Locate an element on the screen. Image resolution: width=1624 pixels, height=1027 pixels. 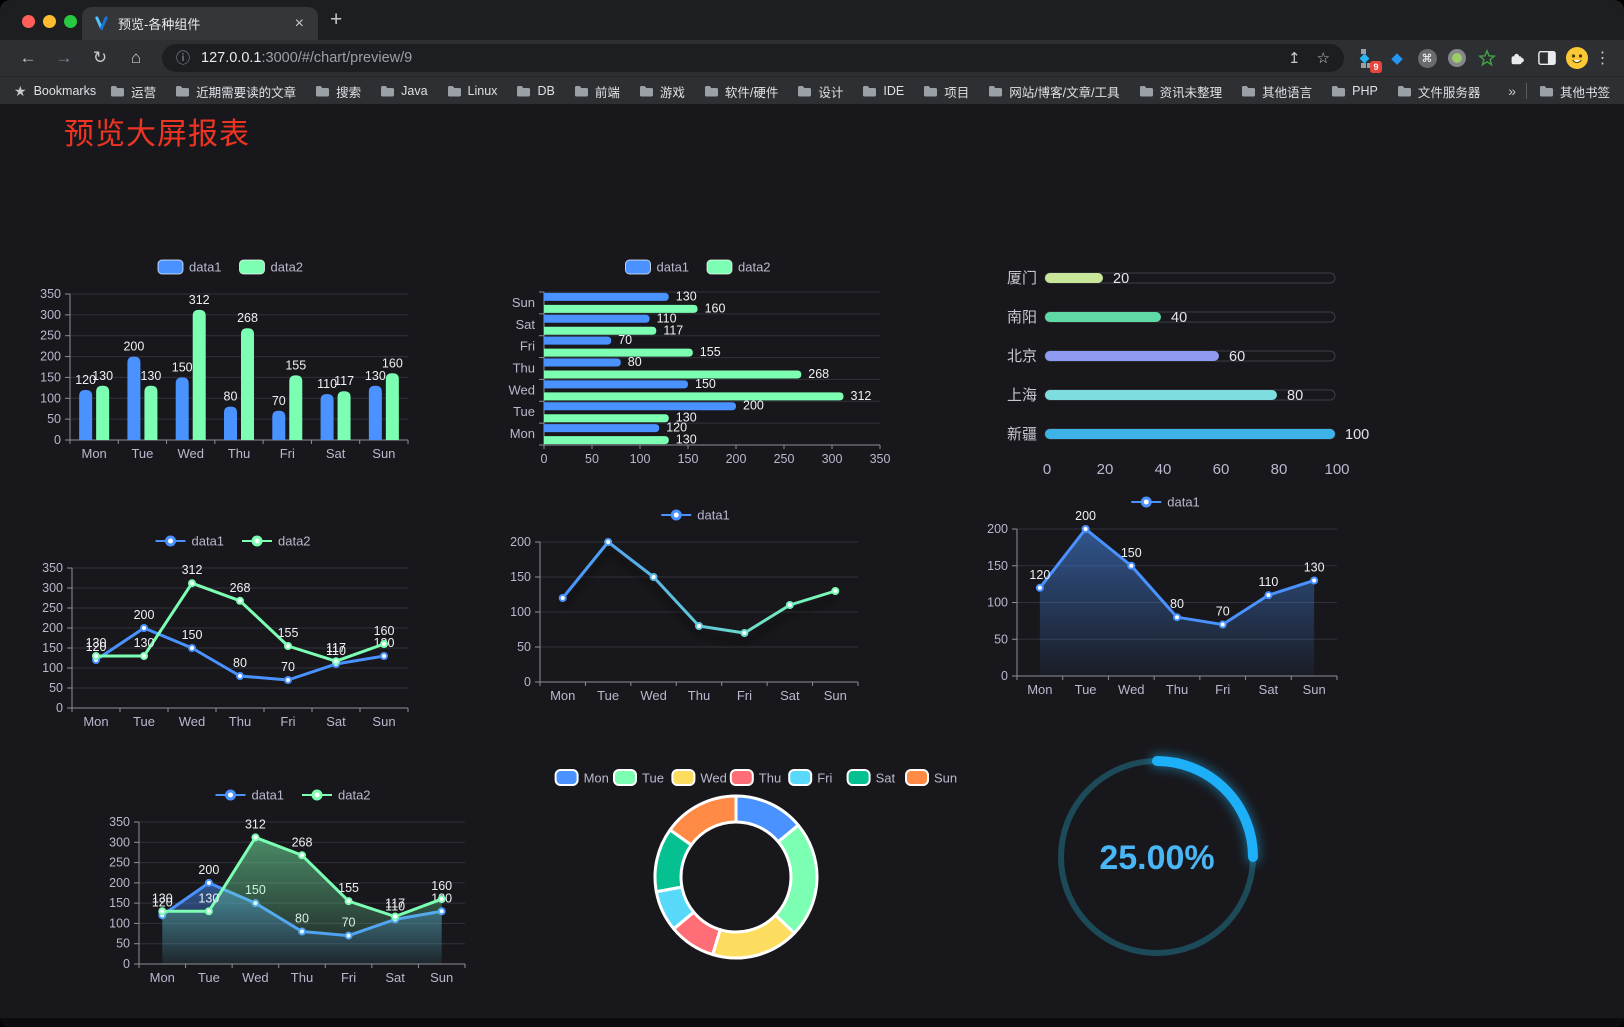
menu-icon: ⋮ is located at coordinates (1603, 58).